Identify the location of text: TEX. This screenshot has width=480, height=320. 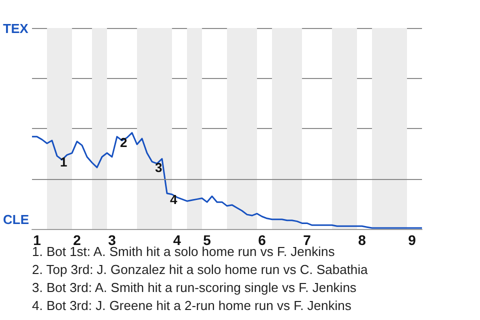
(16, 28).